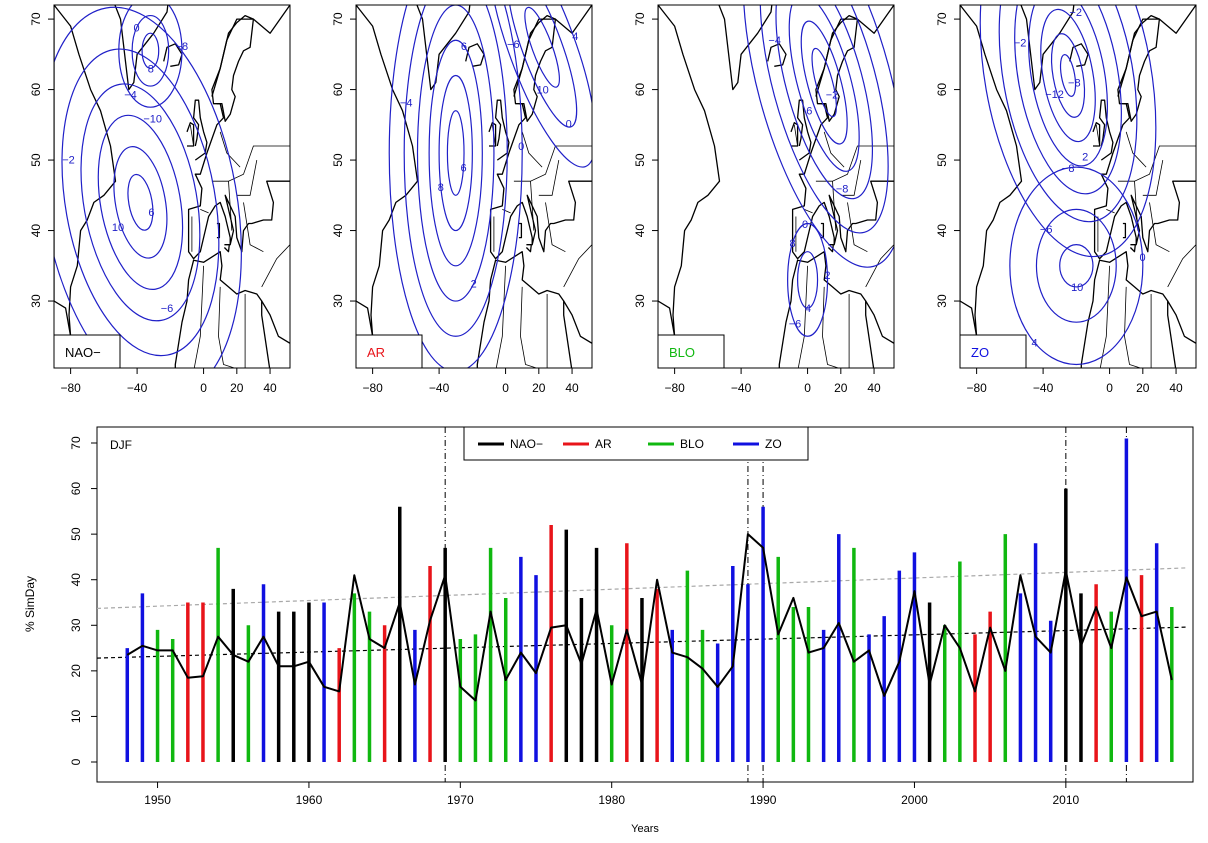  What do you see at coordinates (804, 130) in the screenshot?
I see `coastline-uk` at bounding box center [804, 130].